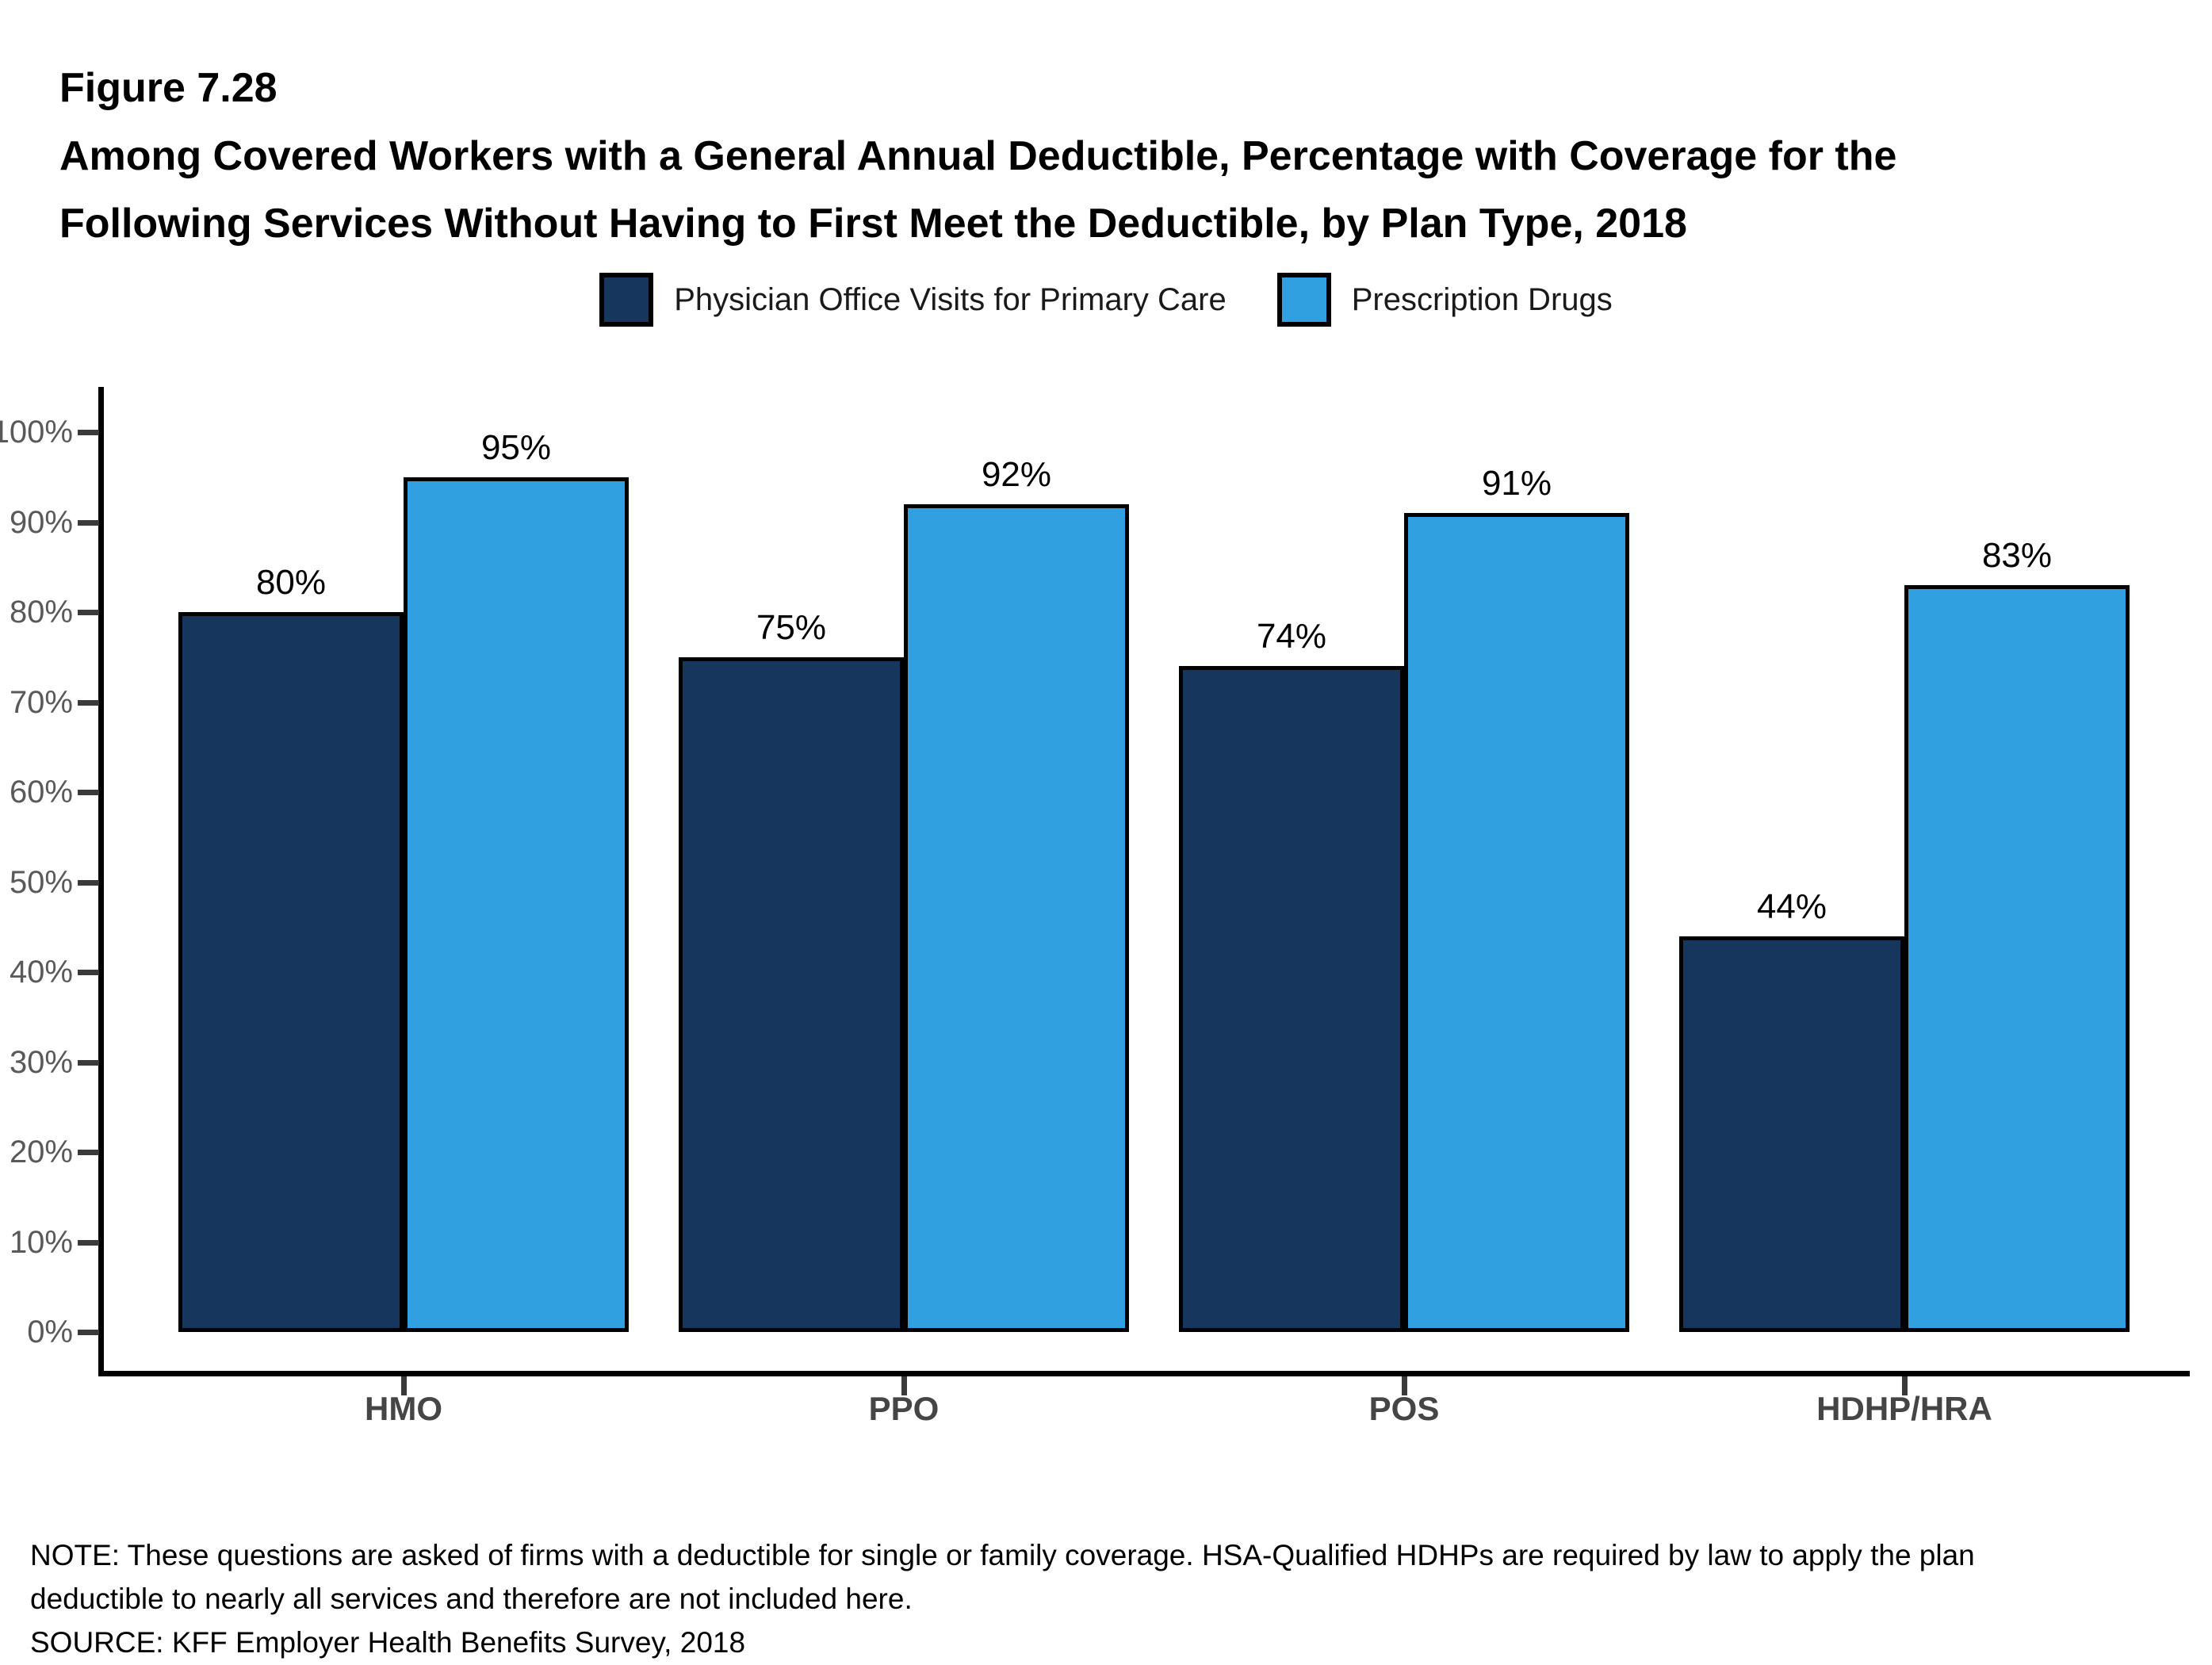 The image size is (2212, 1665). I want to click on y-tick-label: 20%, so click(41, 1152).